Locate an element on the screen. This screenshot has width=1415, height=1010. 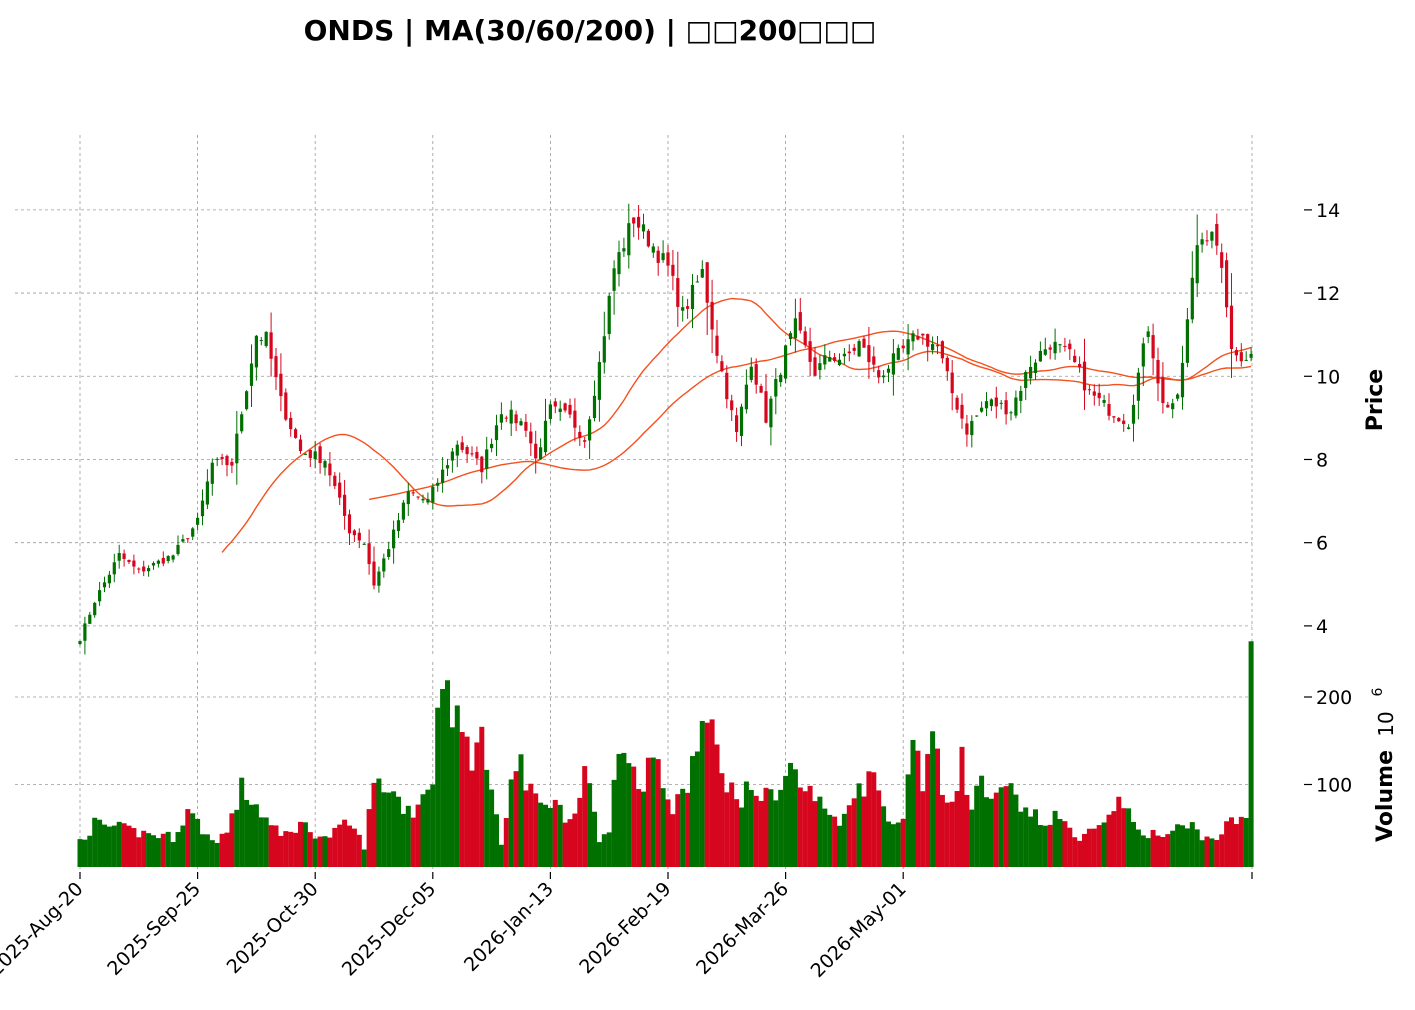
x-tick-label: 2025-Sep-25 is located at coordinates (154, 929).